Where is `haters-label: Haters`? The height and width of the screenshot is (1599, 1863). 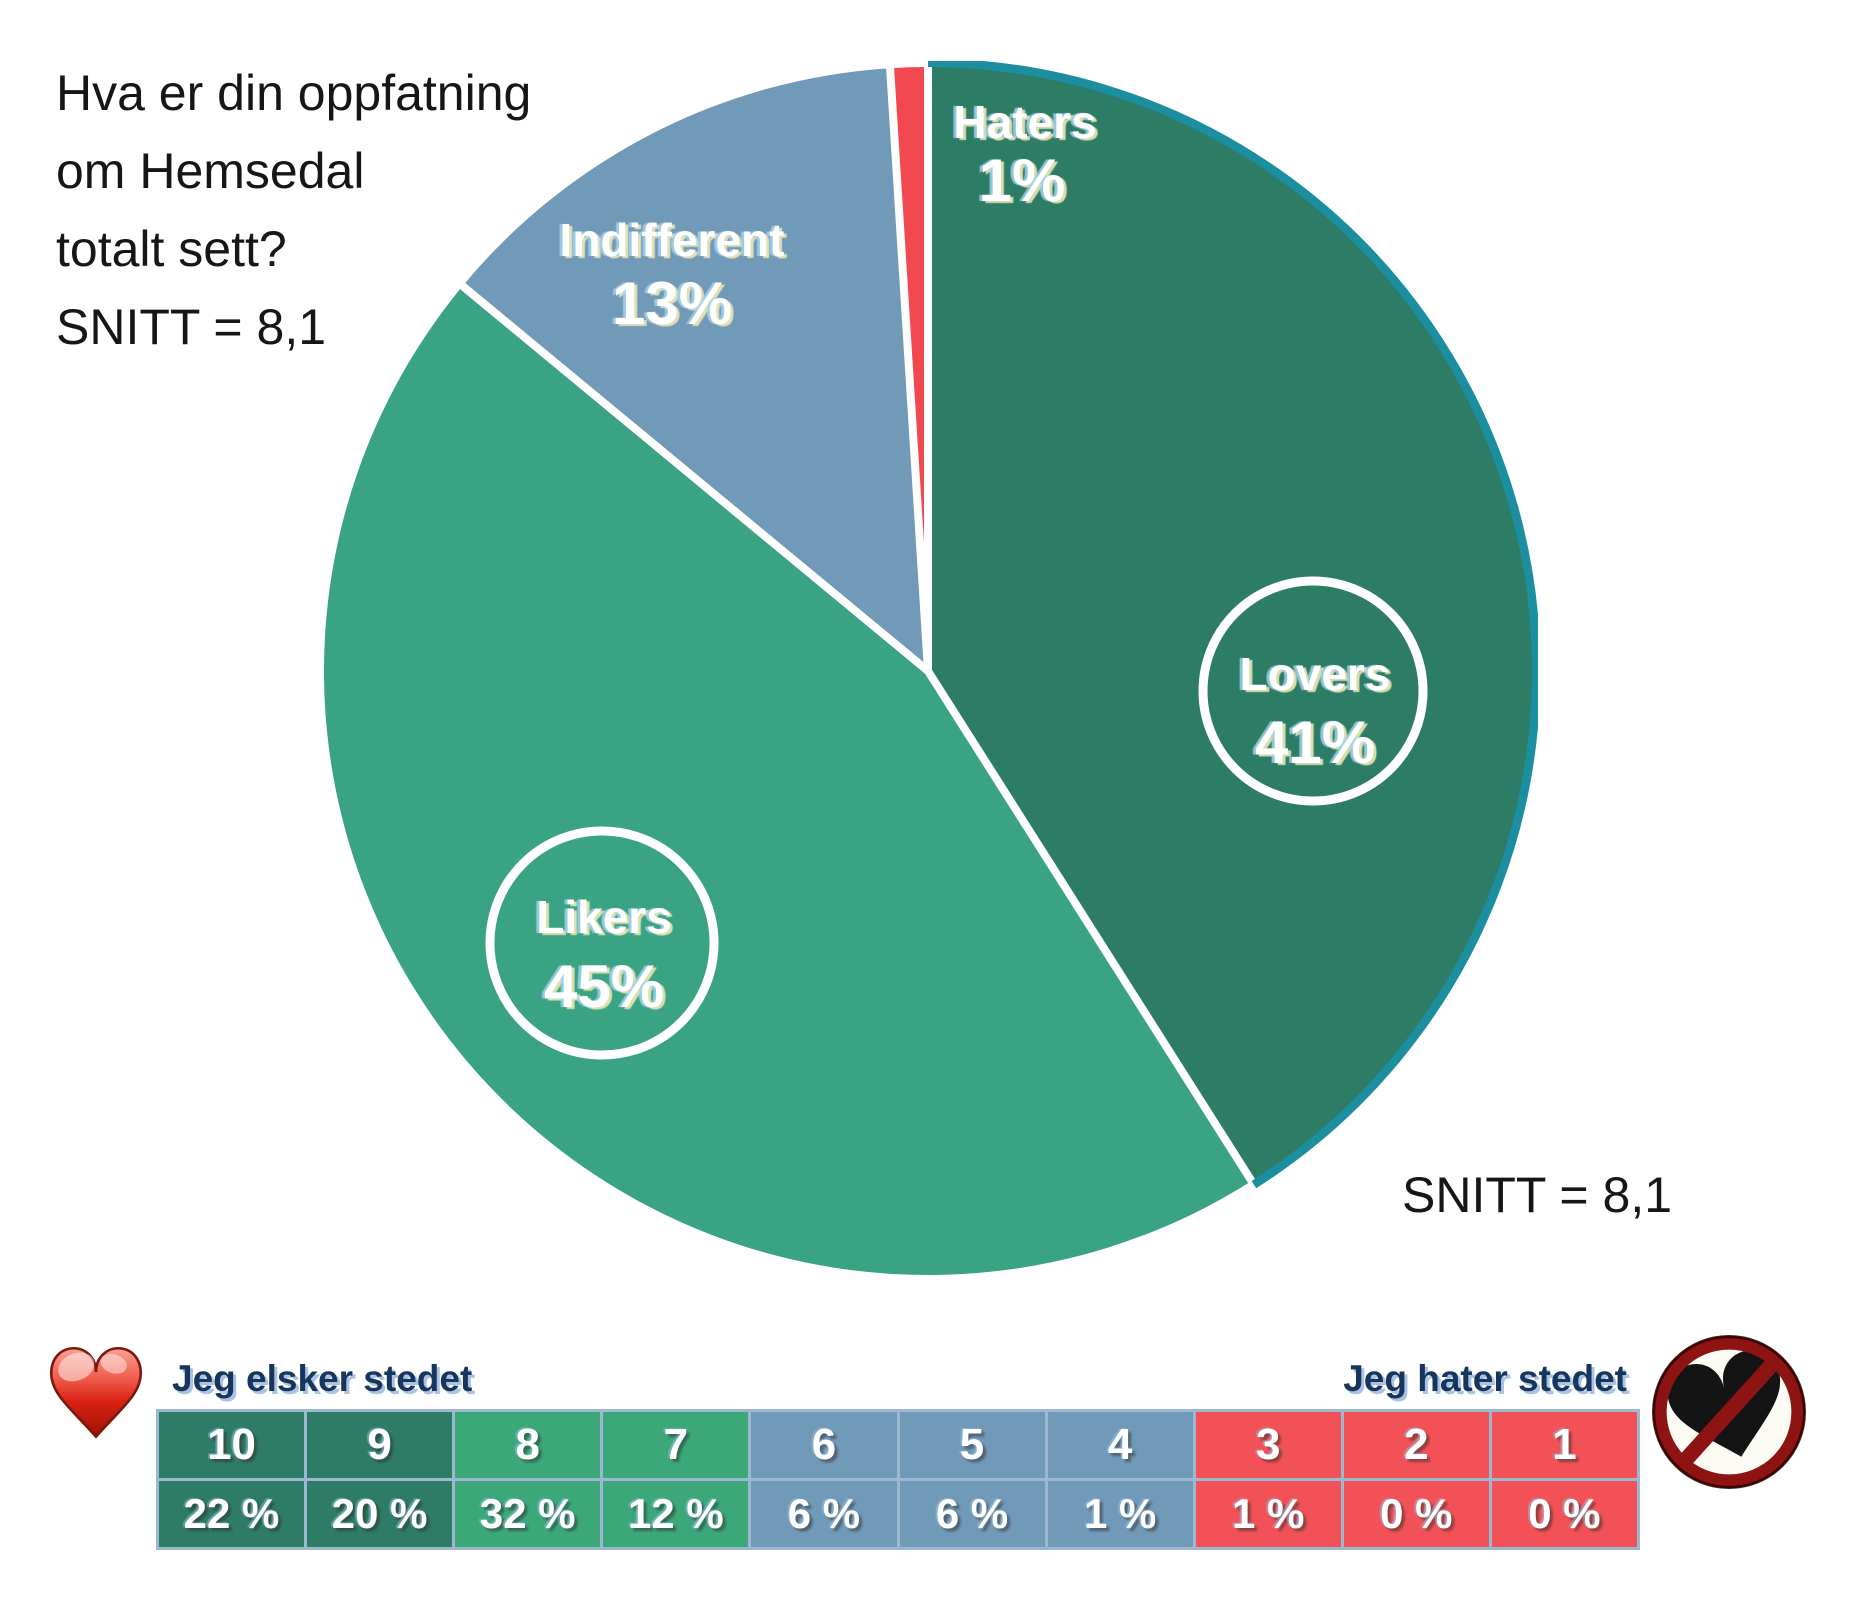
haters-label: Haters is located at coordinates (1024, 122).